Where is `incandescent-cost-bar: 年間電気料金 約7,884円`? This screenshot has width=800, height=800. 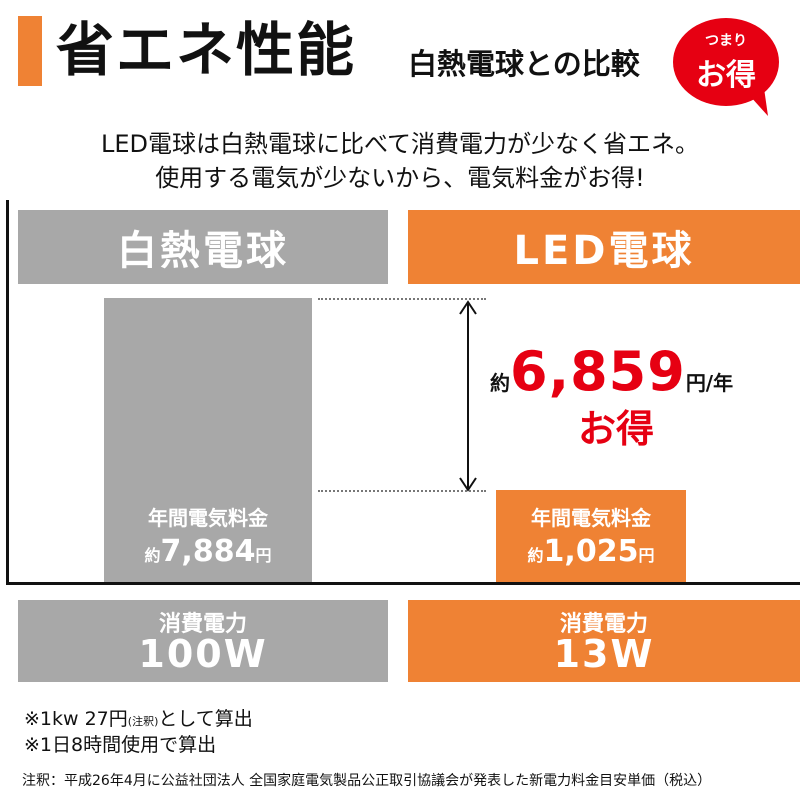
incandescent-cost-bar: 年間電気料金 約7,884円 is located at coordinates (208, 440).